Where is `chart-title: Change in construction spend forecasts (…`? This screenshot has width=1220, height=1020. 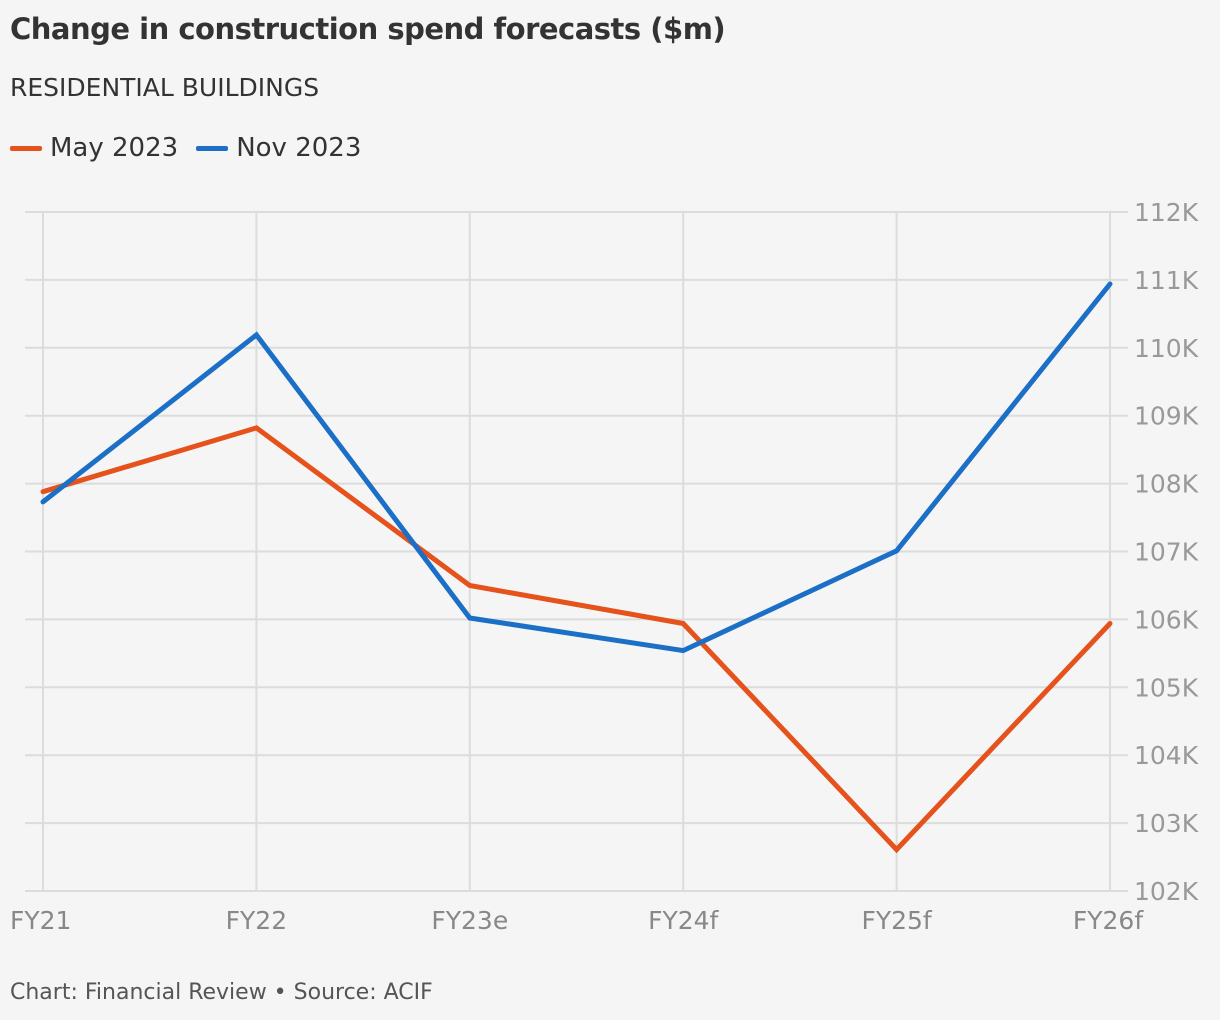
chart-title: Change in construction spend forecasts (… is located at coordinates (368, 29).